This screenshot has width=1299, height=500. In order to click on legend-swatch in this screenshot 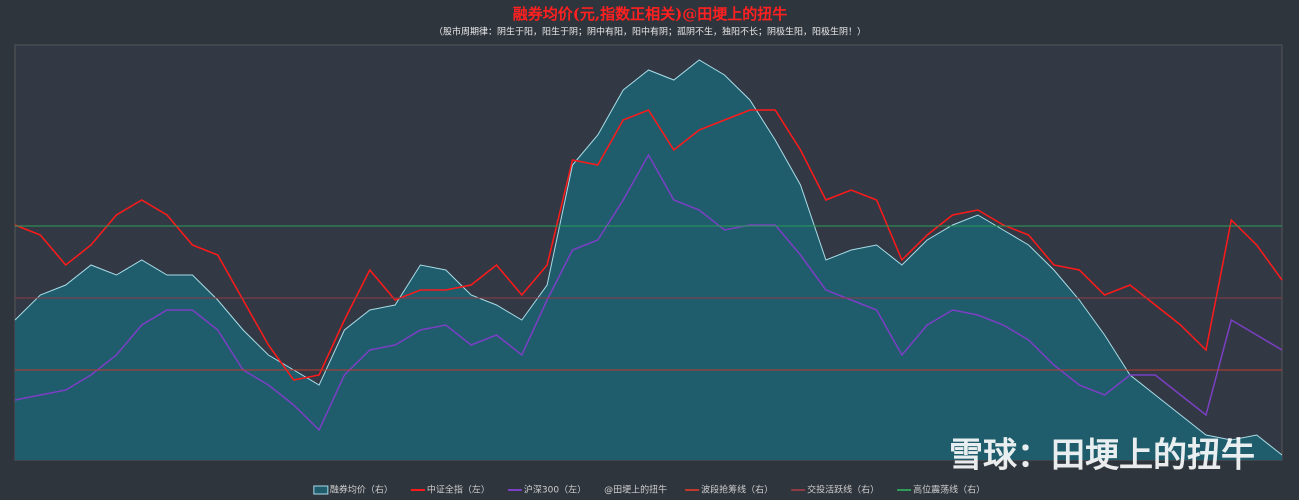, I will do `click(321, 490)`.